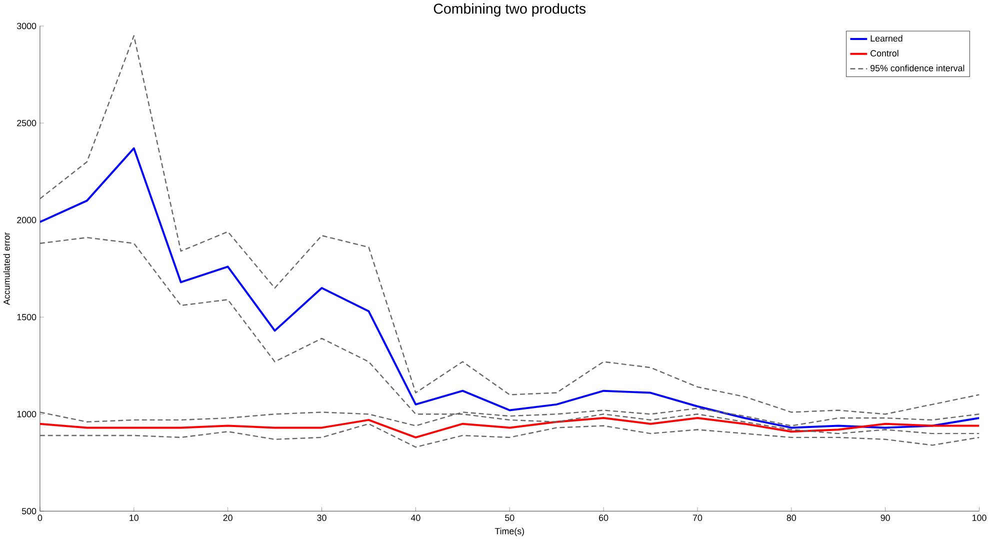 The height and width of the screenshot is (539, 990). Describe the element at coordinates (509, 532) in the screenshot. I see `x-axis-title: Time(s)` at that location.